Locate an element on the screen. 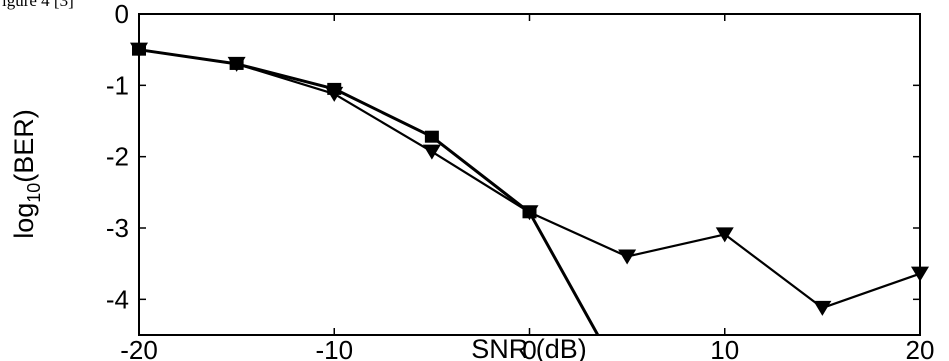  x-tick-label: -20 is located at coordinates (139, 348).